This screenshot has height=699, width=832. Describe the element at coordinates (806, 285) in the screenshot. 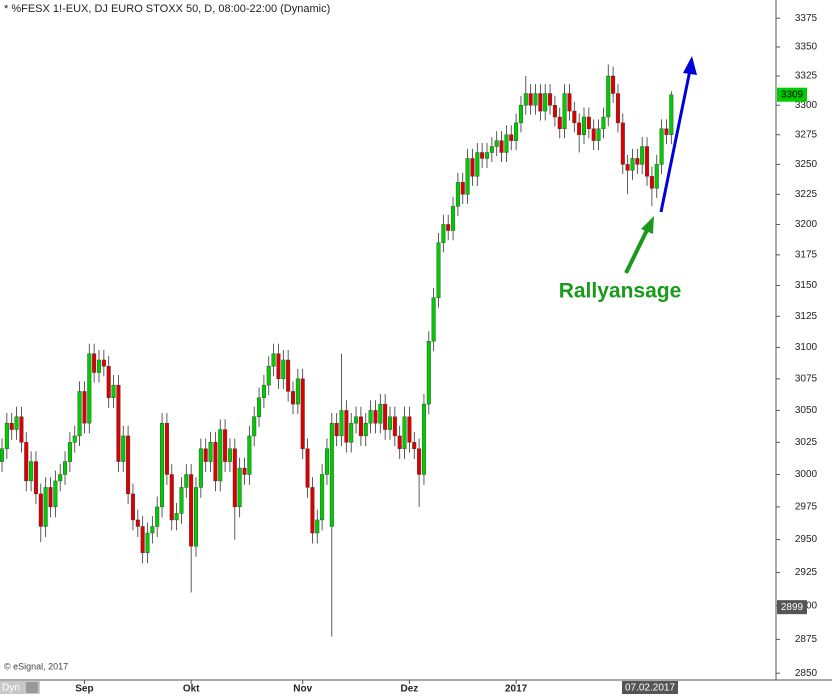

I see `y-tick-label: 3150` at that location.